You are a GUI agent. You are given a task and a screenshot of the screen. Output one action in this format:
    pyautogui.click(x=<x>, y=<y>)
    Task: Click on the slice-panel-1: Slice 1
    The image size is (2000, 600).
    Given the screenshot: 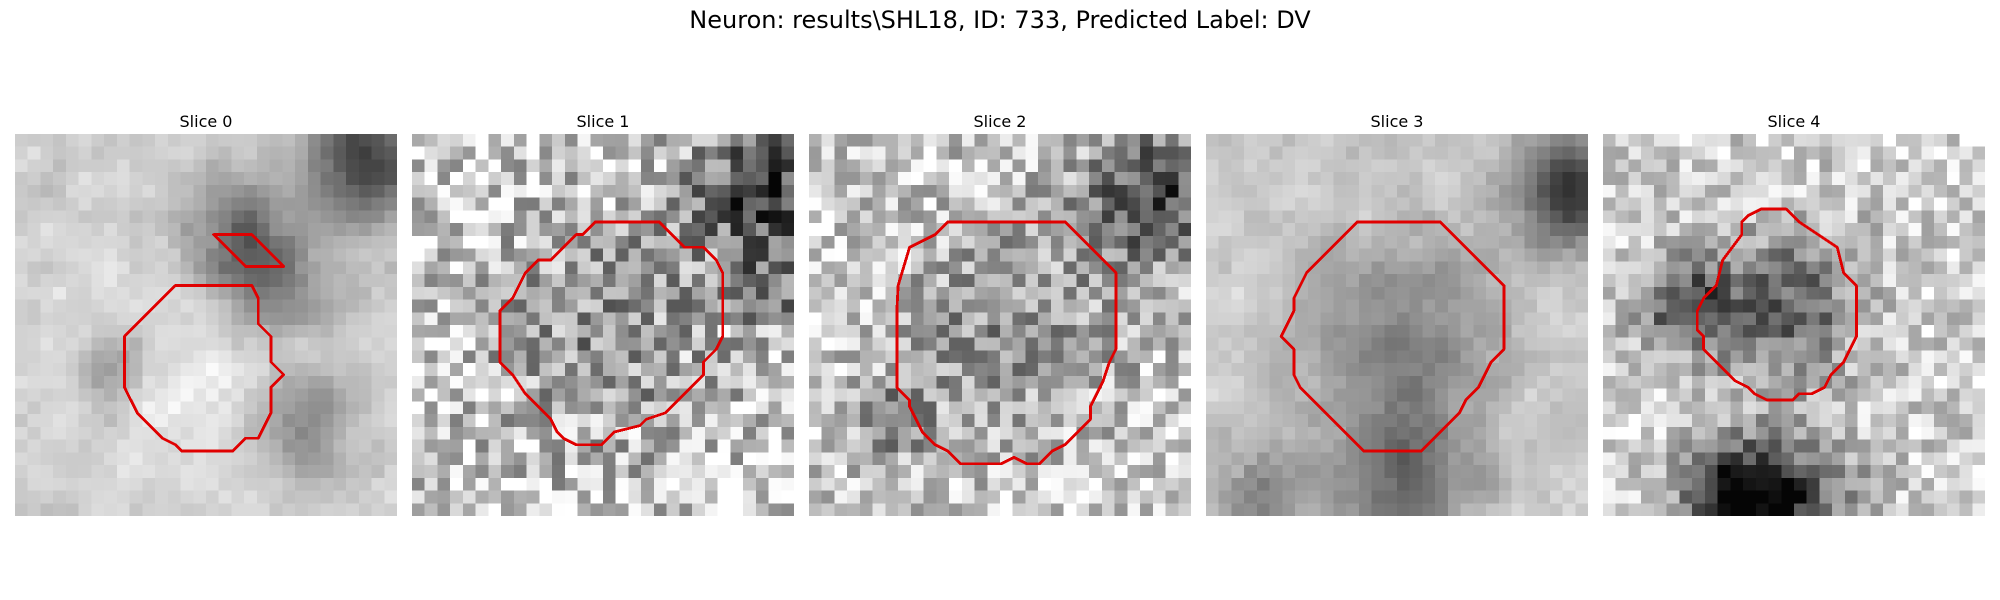 What is the action you would take?
    pyautogui.click(x=603, y=313)
    